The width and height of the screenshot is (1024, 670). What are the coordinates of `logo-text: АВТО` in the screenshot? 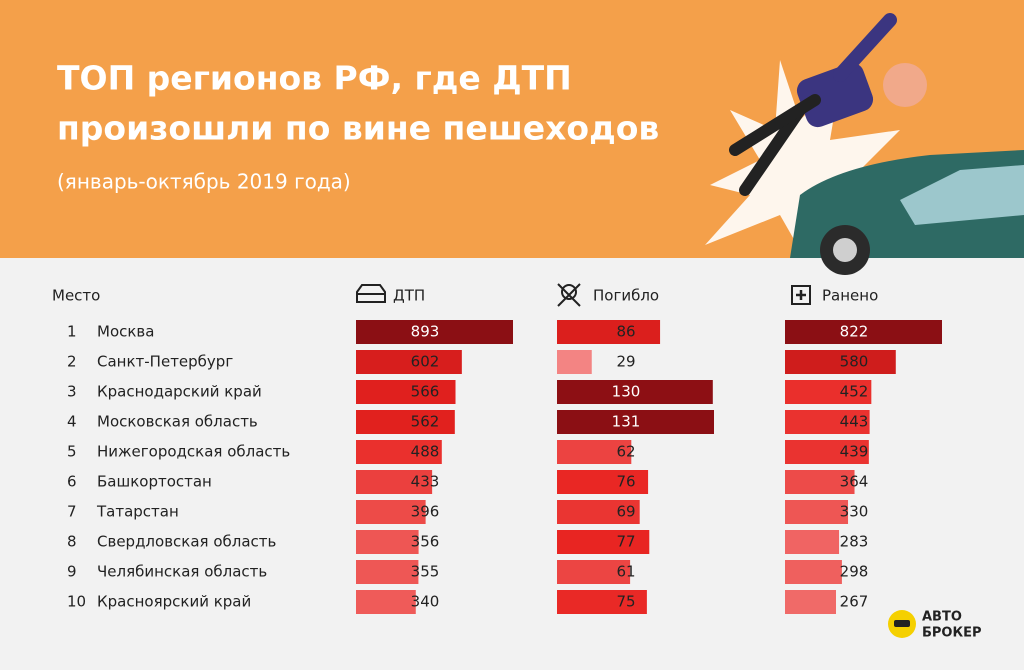 It's located at (942, 617).